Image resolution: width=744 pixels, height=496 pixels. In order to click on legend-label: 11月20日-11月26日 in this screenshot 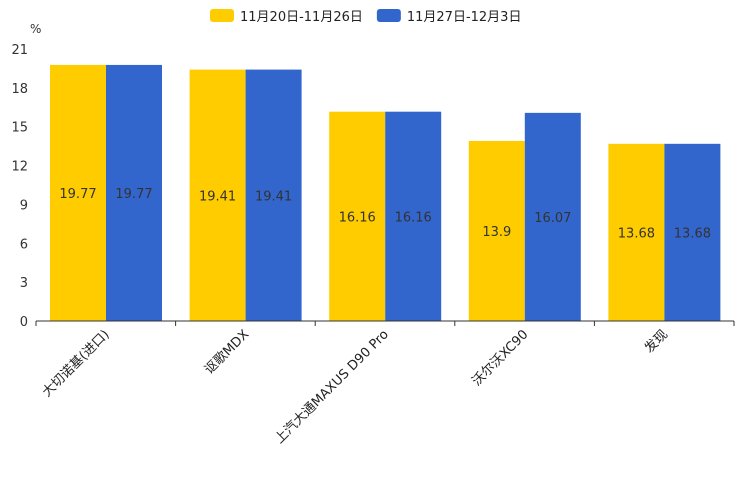, I will do `click(301, 17)`.